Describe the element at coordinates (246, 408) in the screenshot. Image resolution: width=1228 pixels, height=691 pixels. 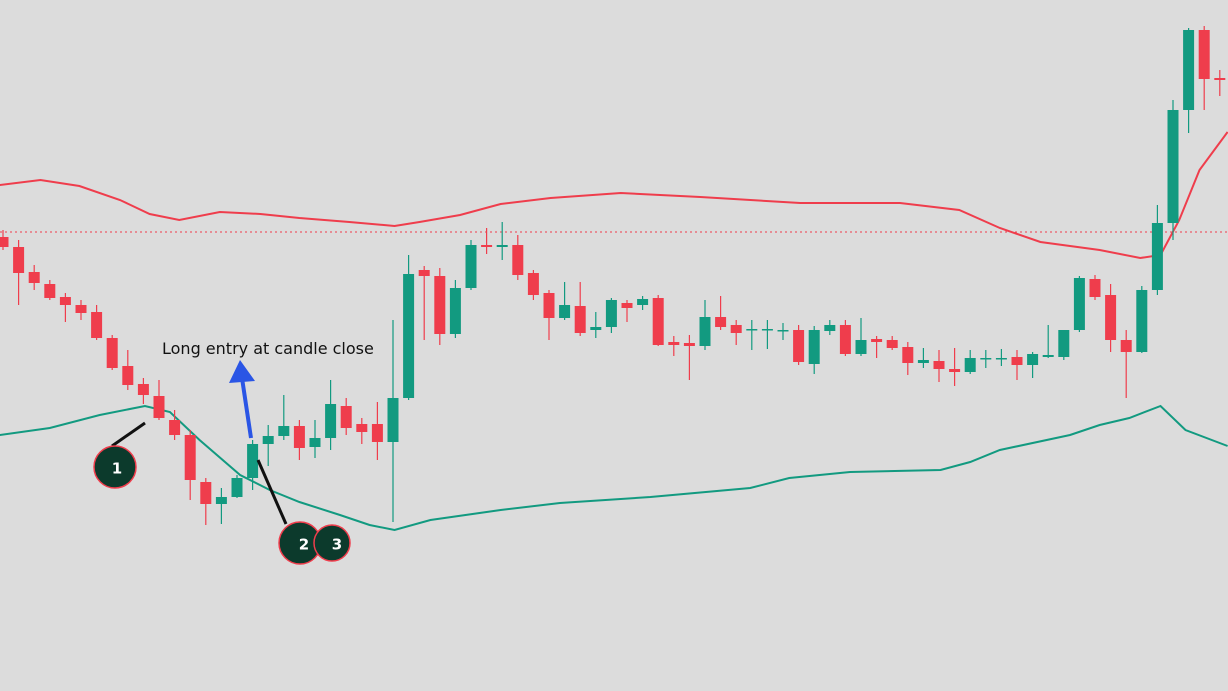
I see `arrow-shaft` at that location.